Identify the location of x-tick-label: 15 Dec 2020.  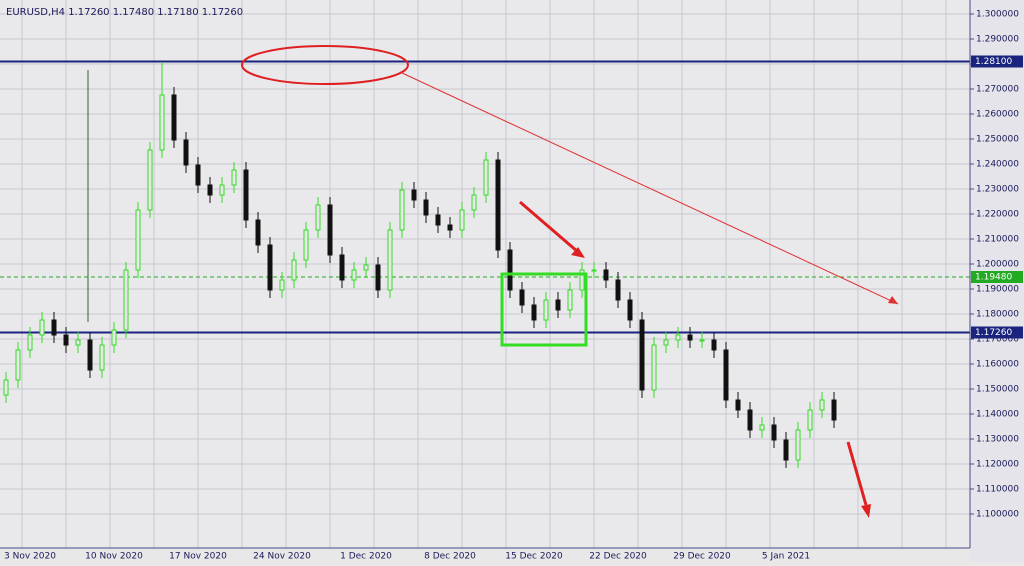
(534, 557).